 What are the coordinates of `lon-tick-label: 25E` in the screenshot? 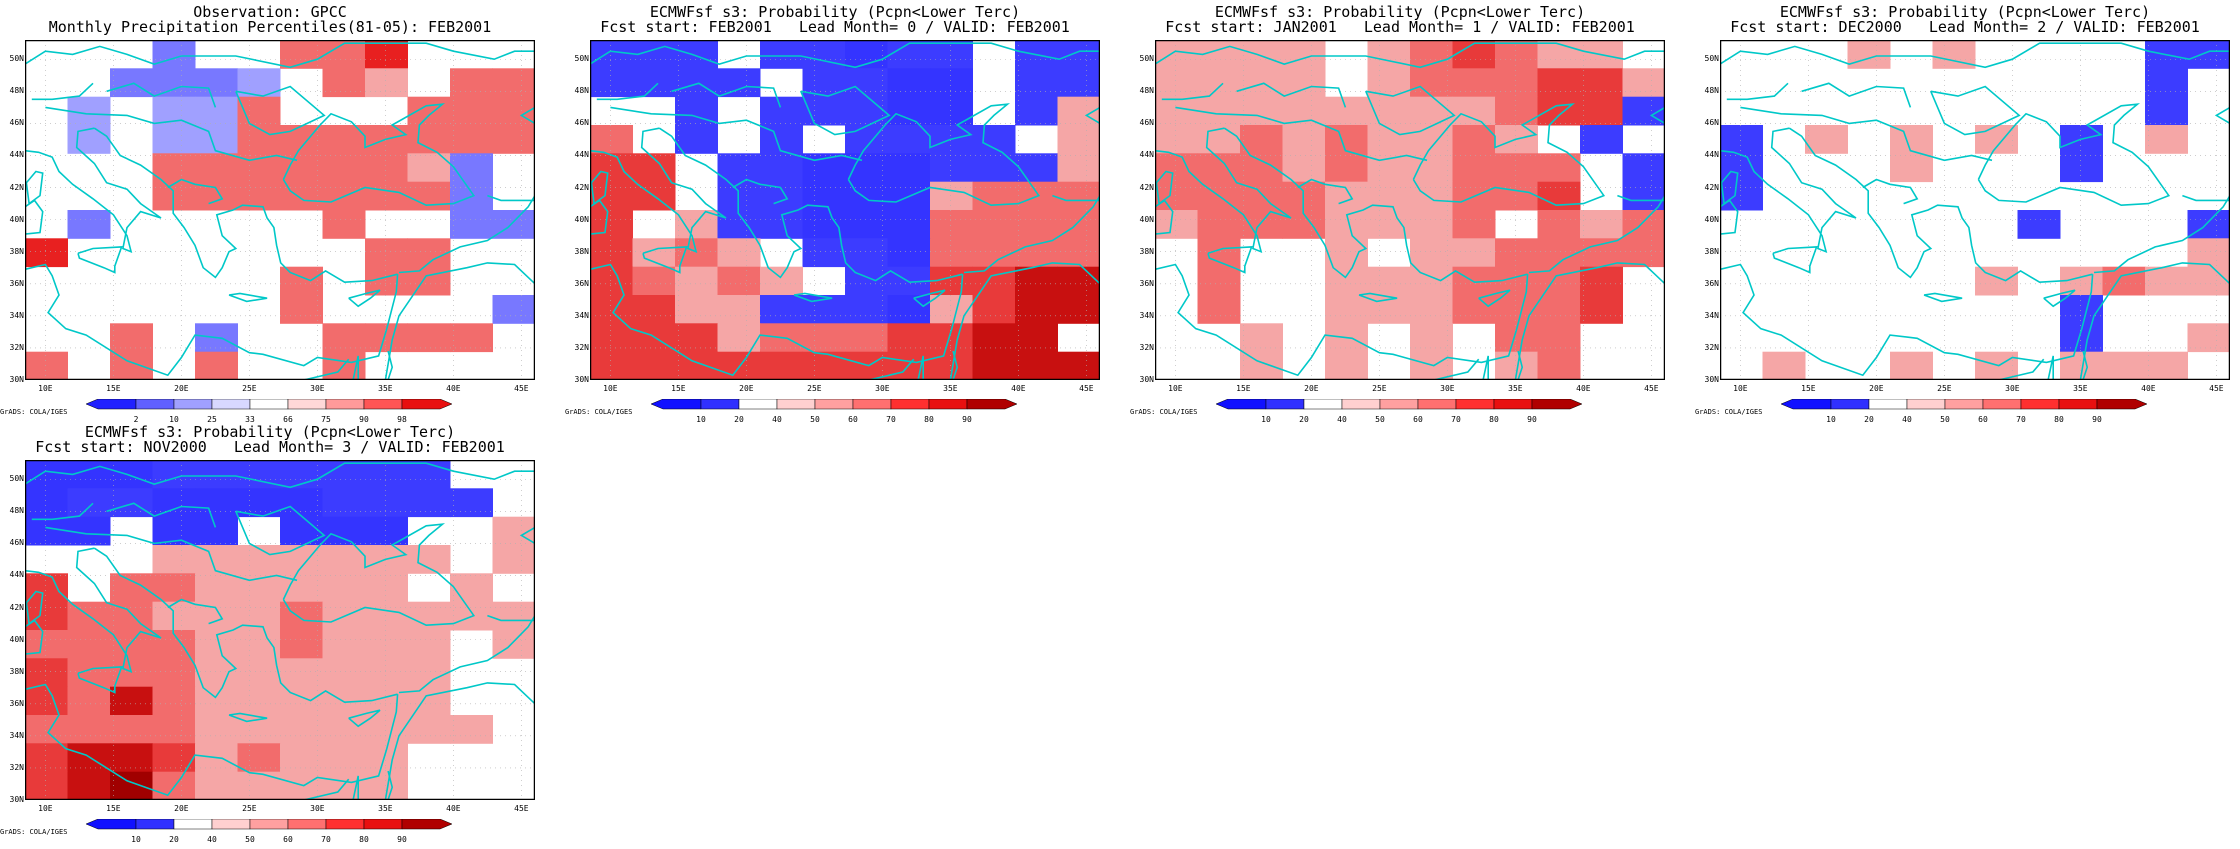 It's located at (1379, 388).